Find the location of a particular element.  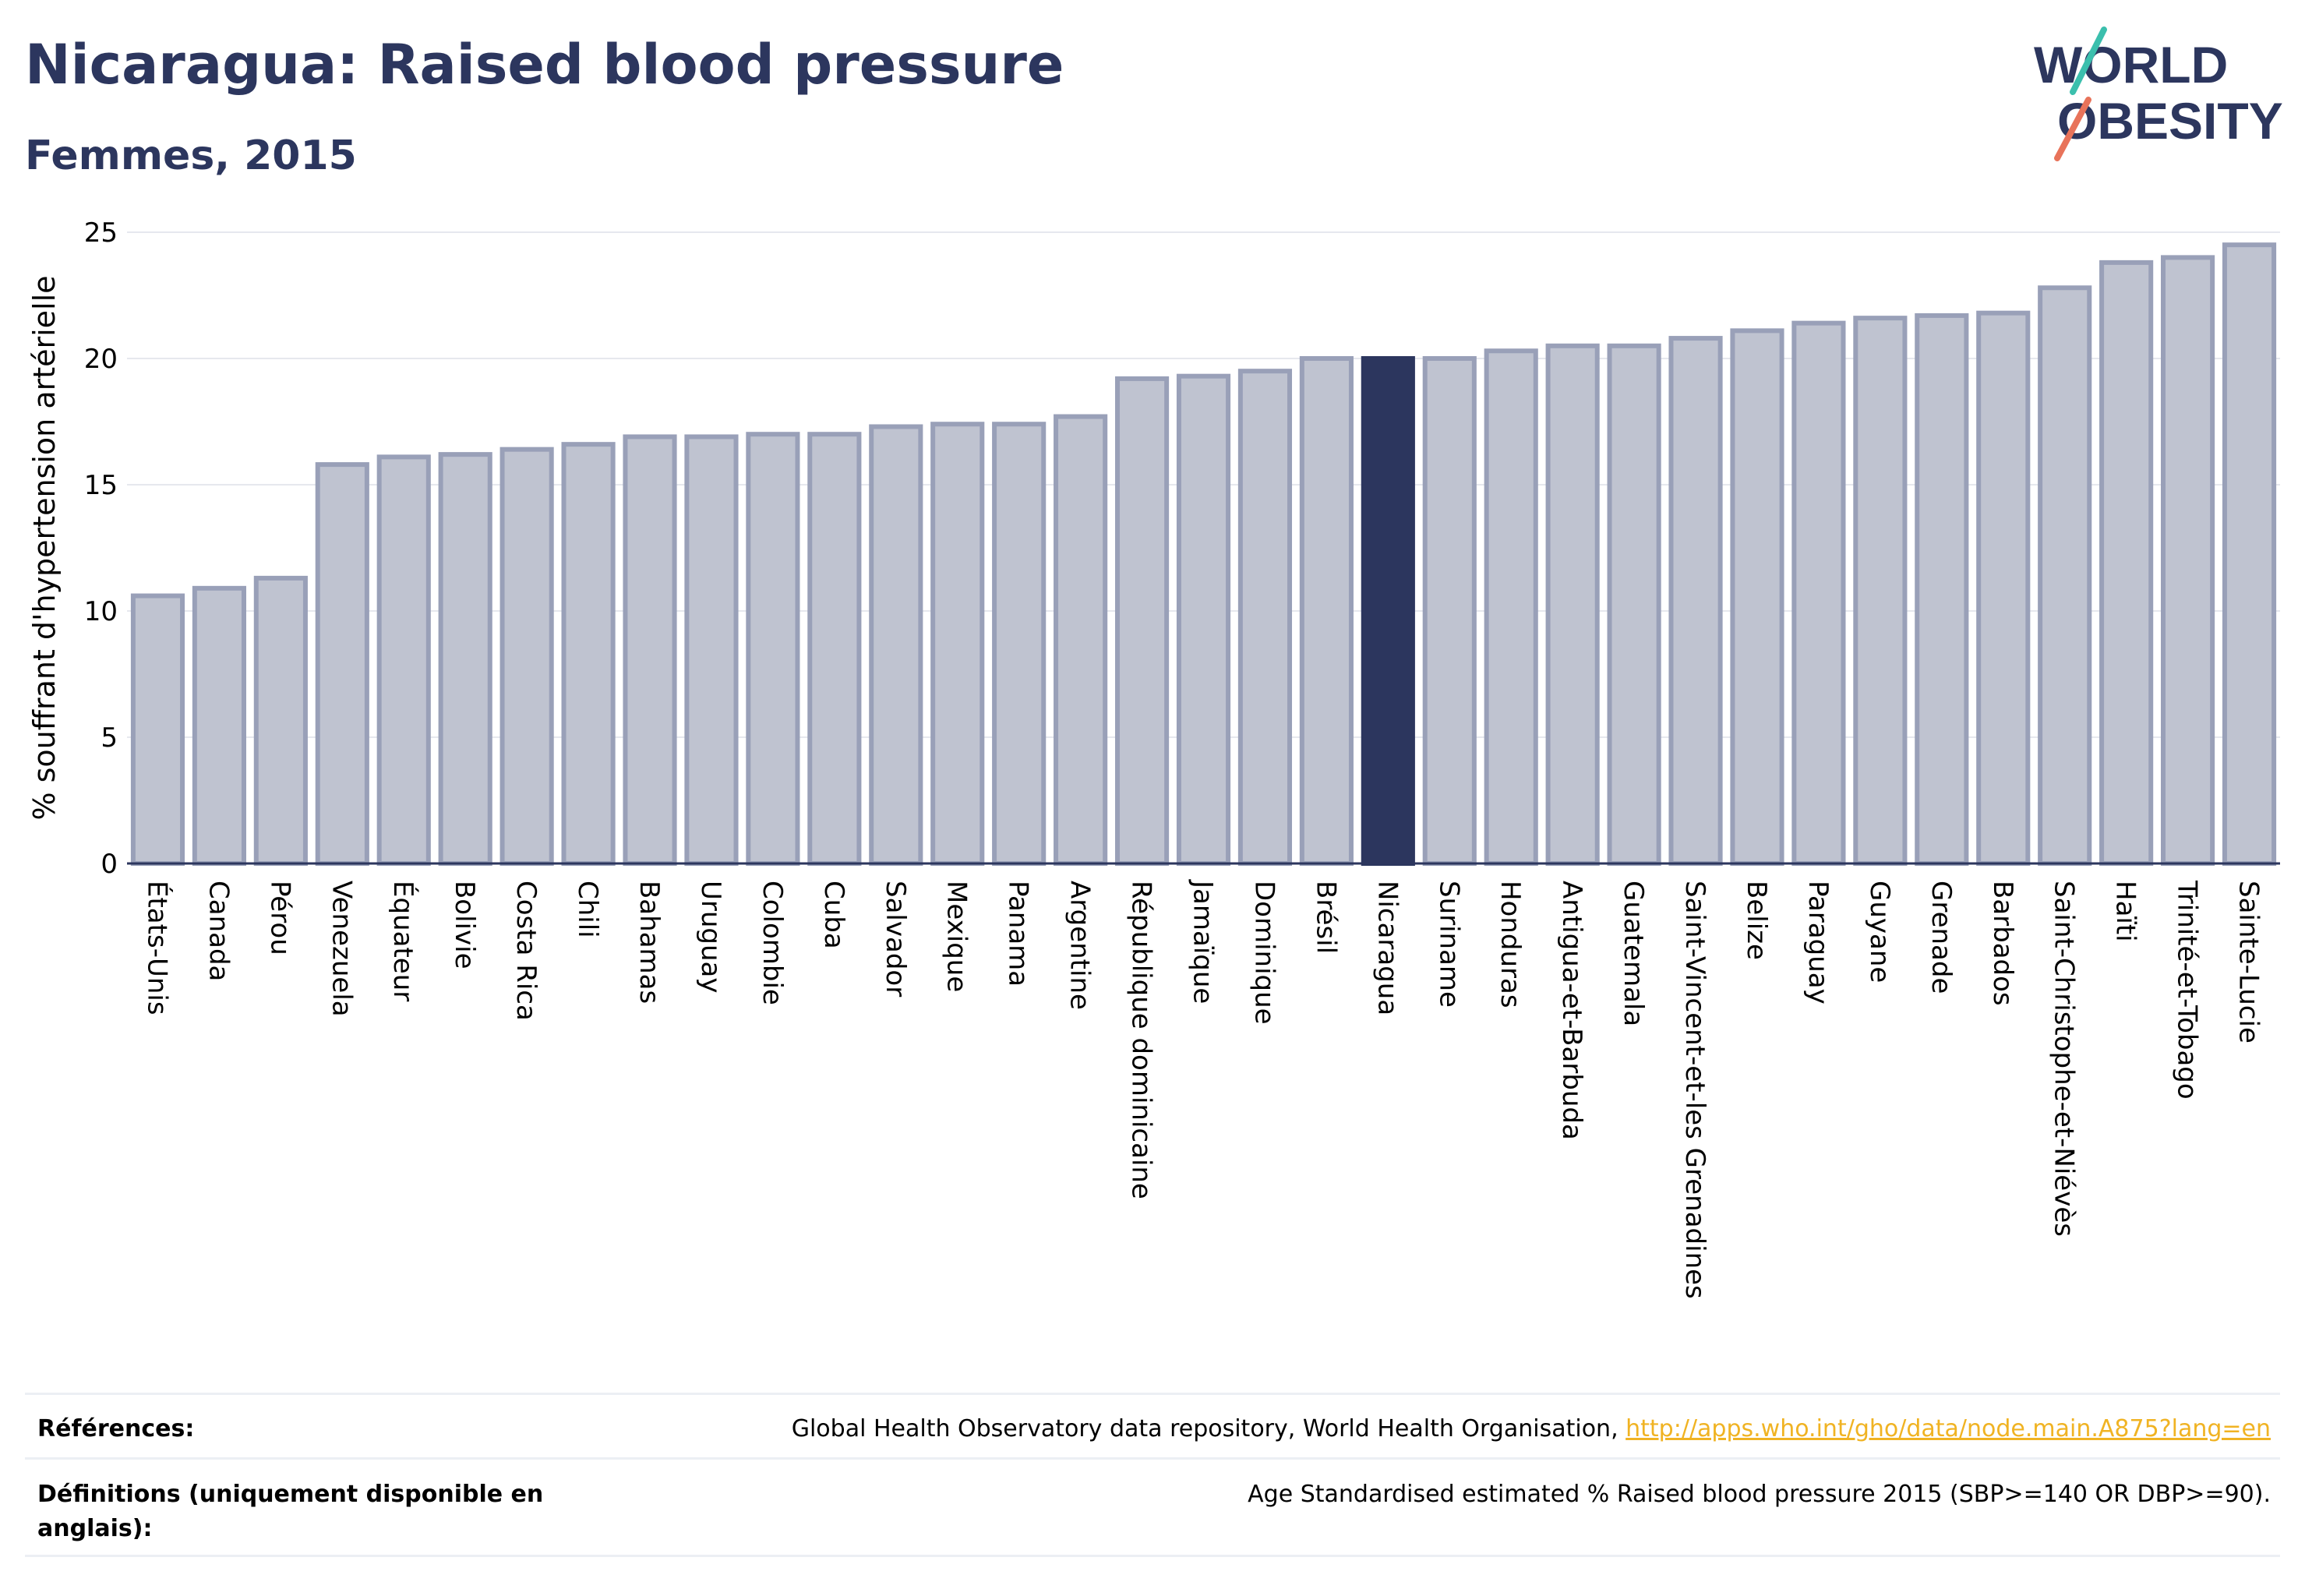

x-tick-label: Saint-Vincent-et-les Grenadines is located at coordinates (1694, 1090).